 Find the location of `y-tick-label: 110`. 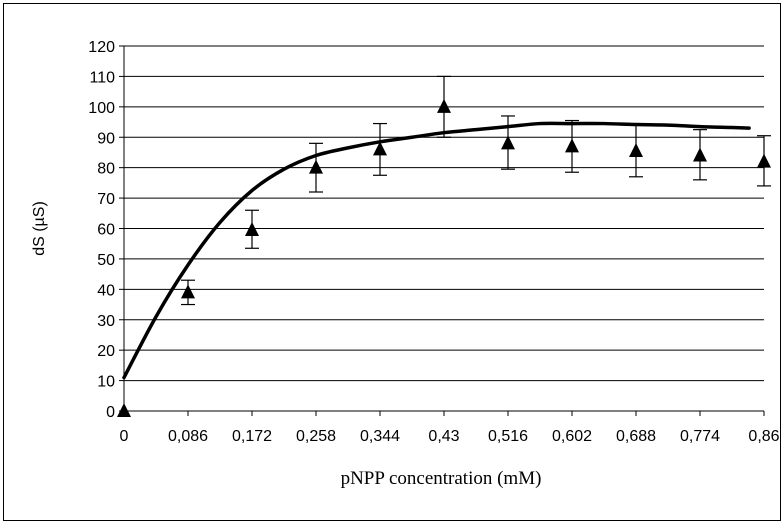

y-tick-label: 110 is located at coordinates (102, 77).